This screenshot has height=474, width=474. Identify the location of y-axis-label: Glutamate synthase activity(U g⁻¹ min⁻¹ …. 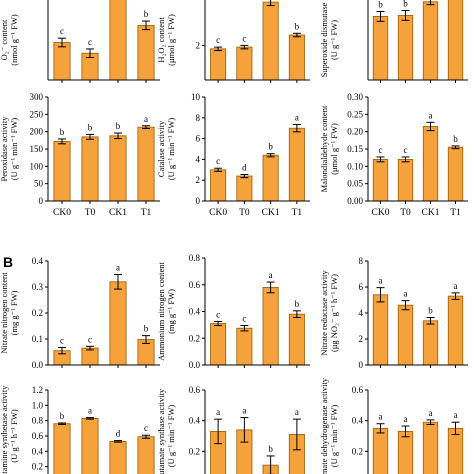
(166, 431).